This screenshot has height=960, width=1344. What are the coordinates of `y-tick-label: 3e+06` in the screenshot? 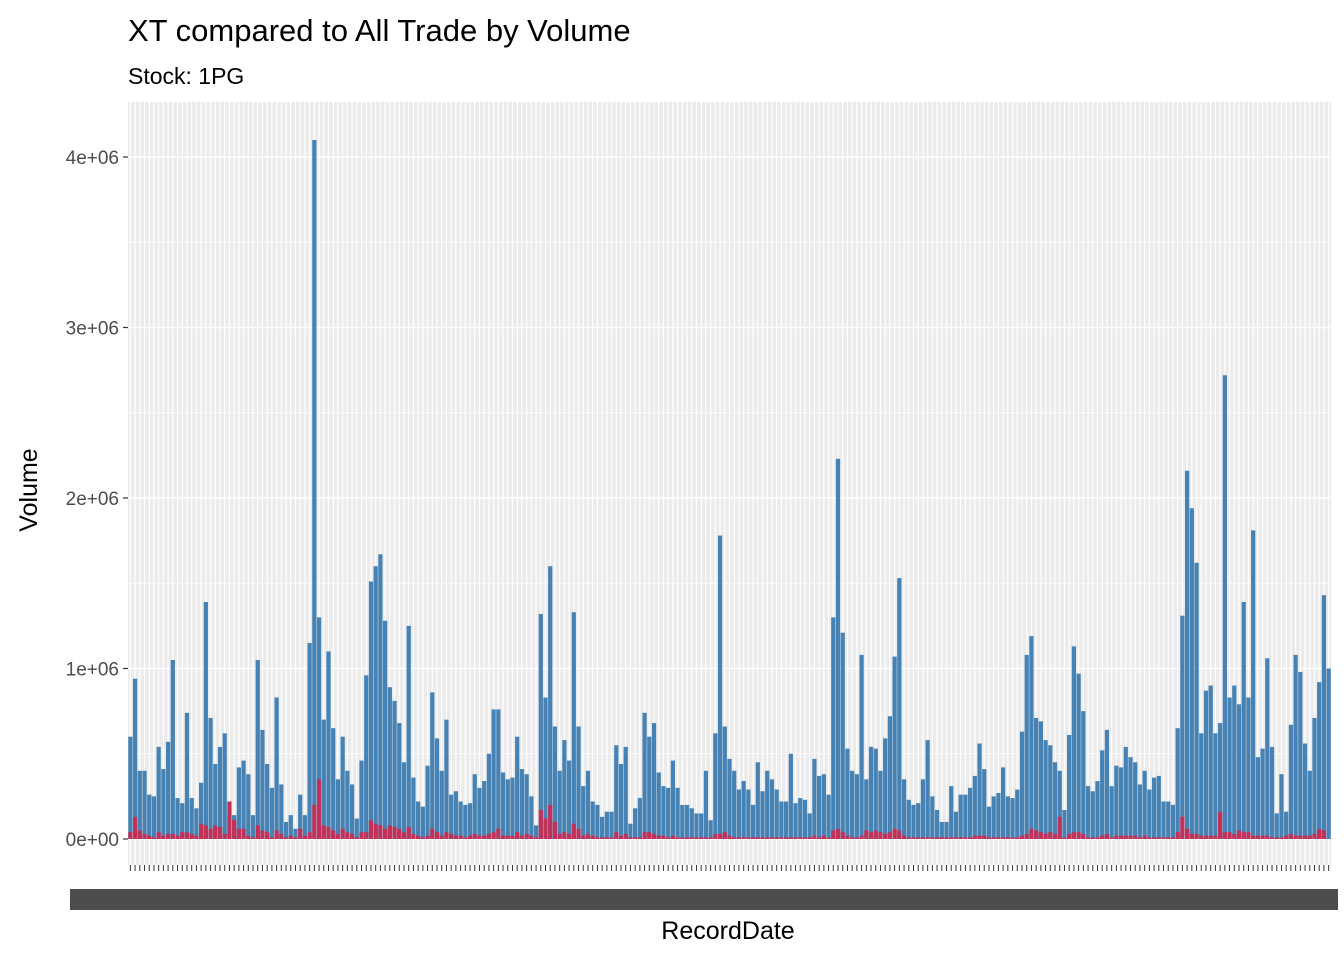 It's located at (92, 329).